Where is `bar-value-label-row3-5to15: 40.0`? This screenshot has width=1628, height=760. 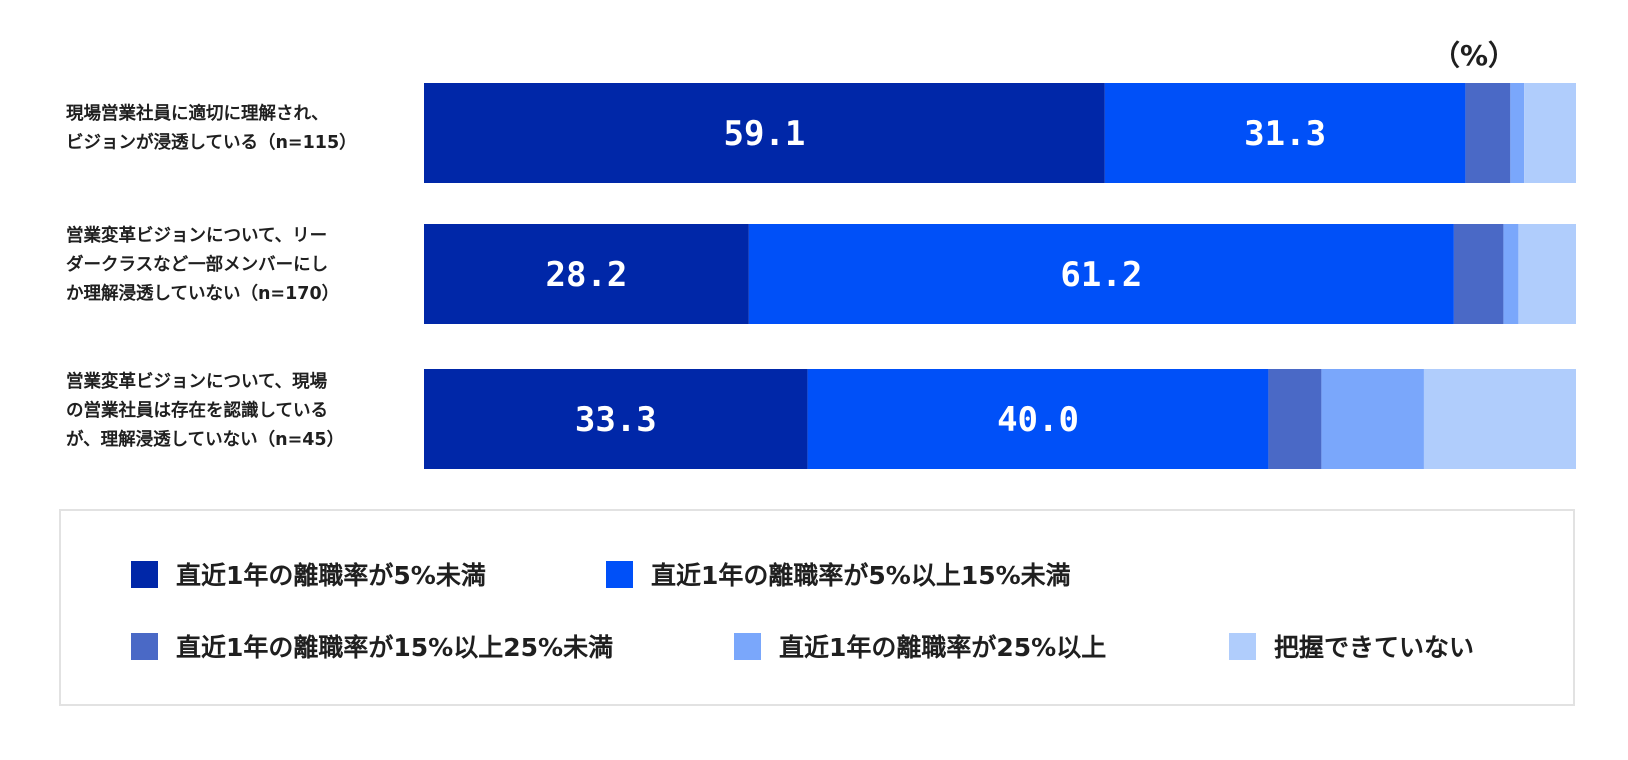
bar-value-label-row3-5to15: 40.0 is located at coordinates (1038, 420).